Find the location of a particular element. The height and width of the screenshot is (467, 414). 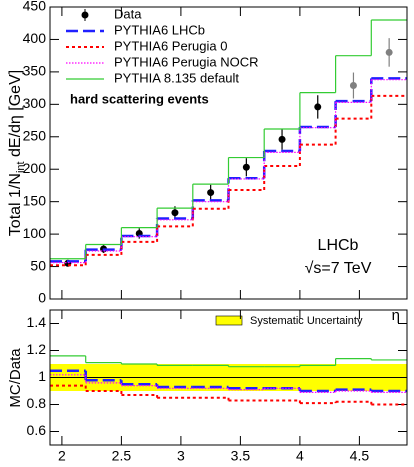

x-tick-label: 3 is located at coordinates (181, 456).